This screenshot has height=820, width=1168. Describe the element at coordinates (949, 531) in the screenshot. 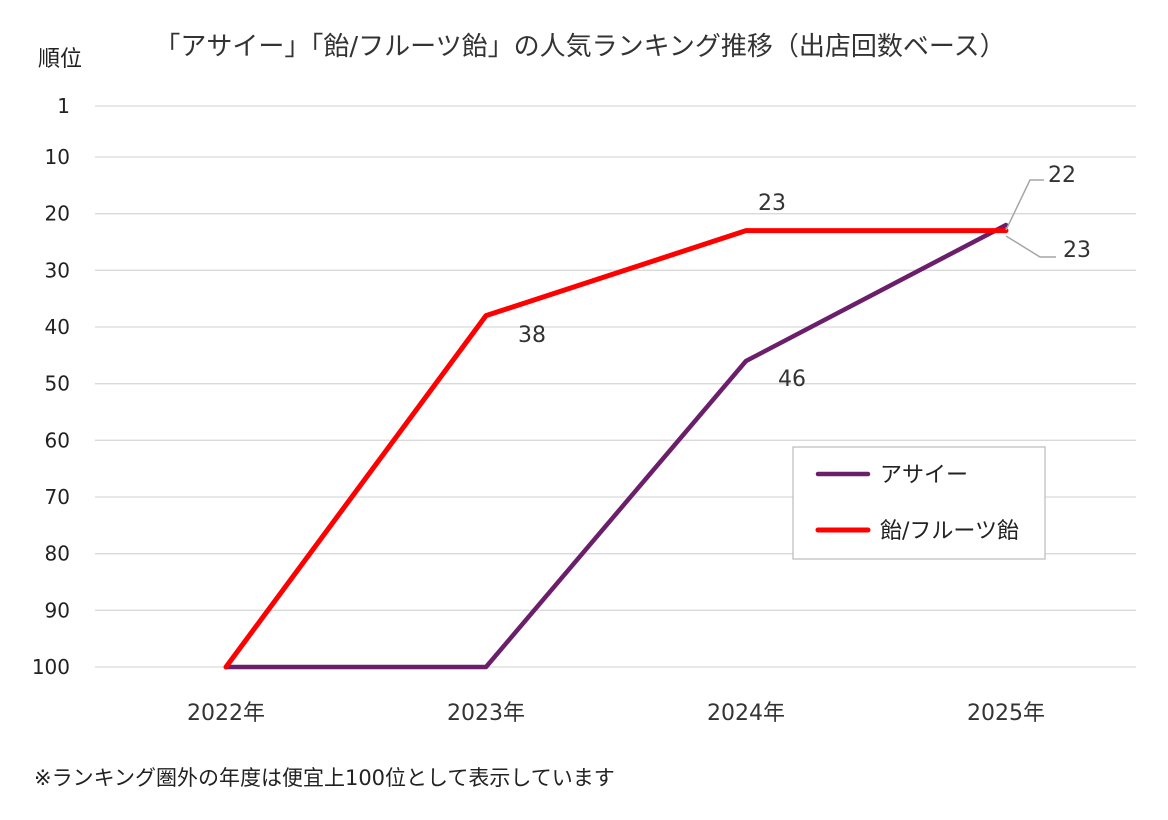

I see `legend-entry: 飴/フルーツ飴` at that location.